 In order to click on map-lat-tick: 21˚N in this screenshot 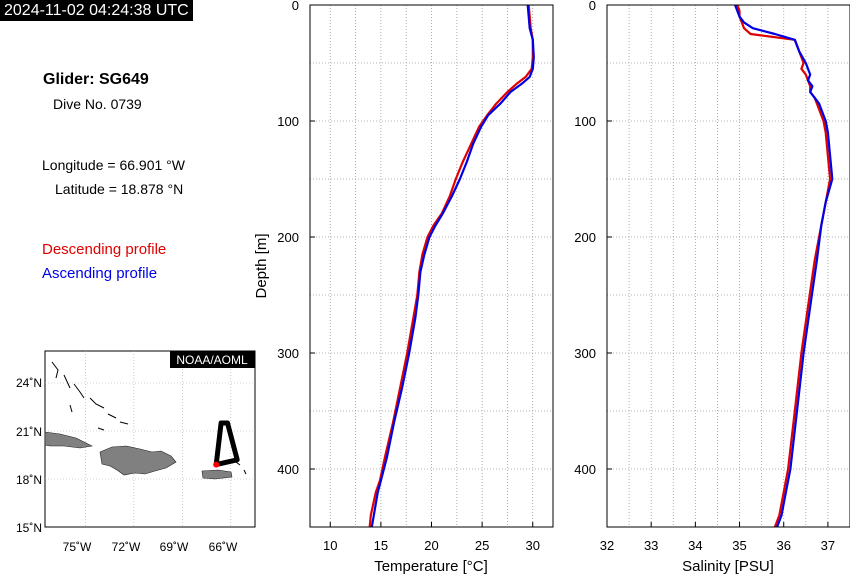, I will do `click(29, 432)`.